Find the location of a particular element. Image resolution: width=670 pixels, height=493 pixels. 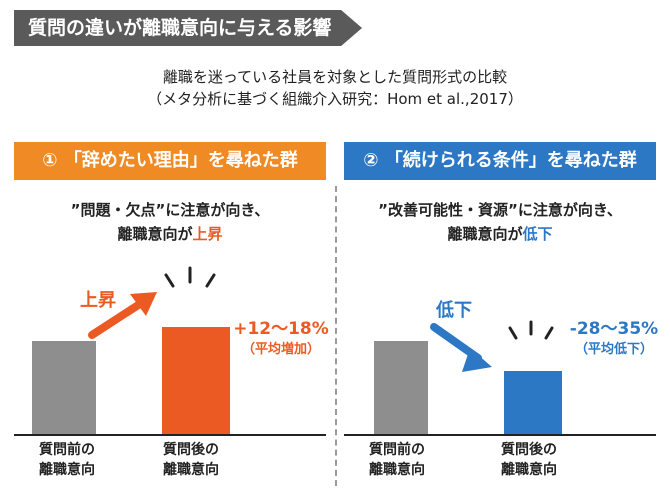

rise-arrow-icon is located at coordinates (122, 315).